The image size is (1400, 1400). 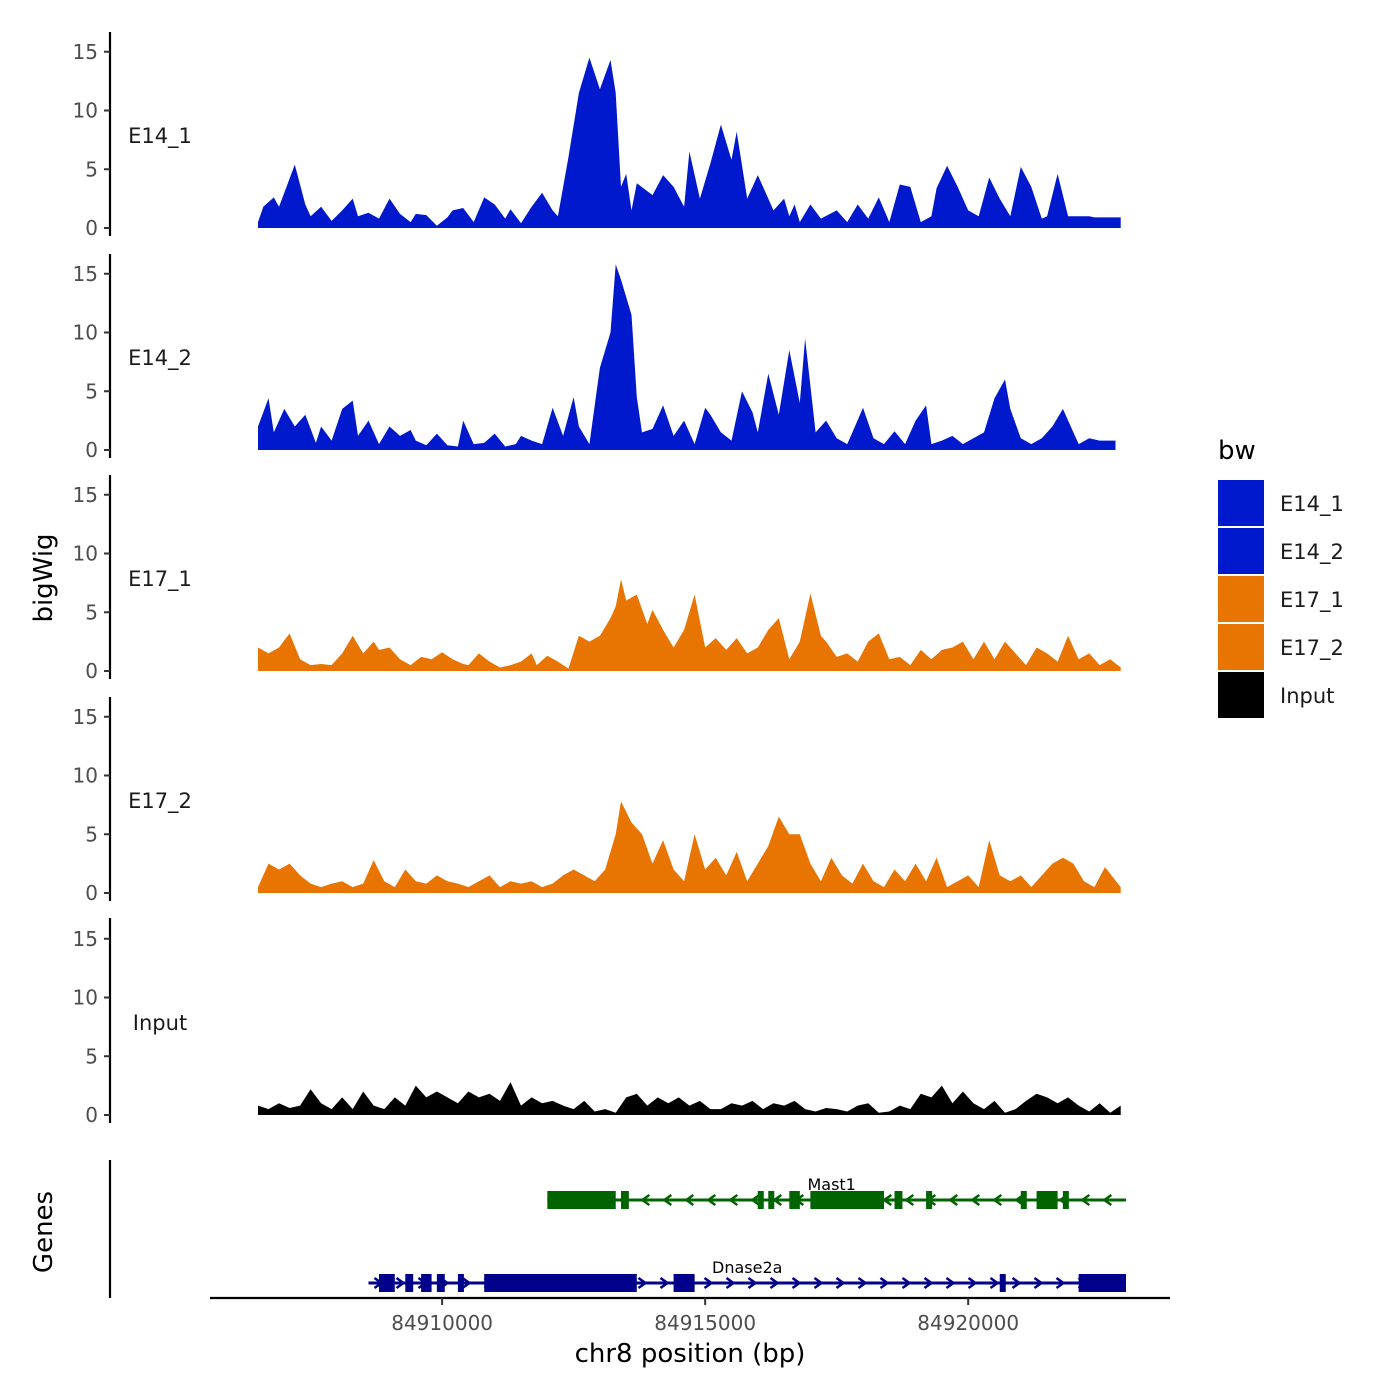 I want to click on gene-mast1: Mast1, so click(x=836, y=1192).